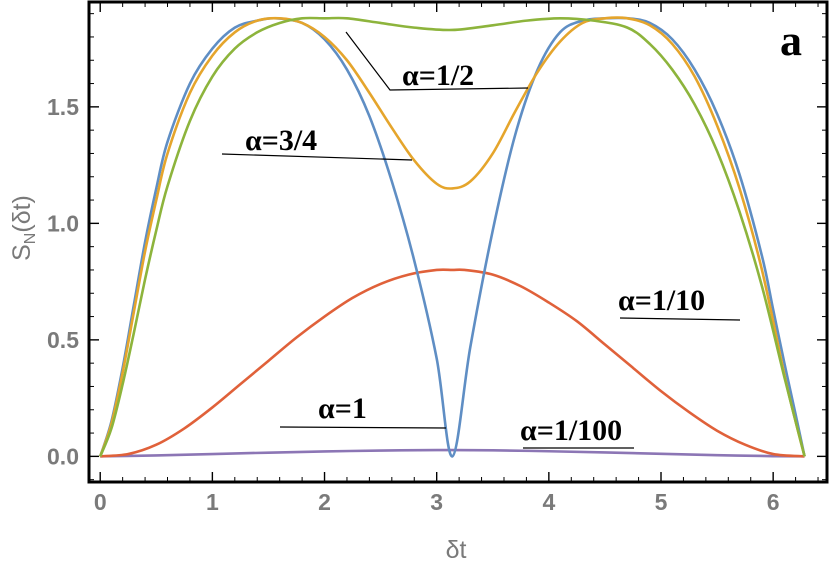 This screenshot has width=830, height=565. Describe the element at coordinates (63, 340) in the screenshot. I see `y-tick-label: 0.5` at that location.